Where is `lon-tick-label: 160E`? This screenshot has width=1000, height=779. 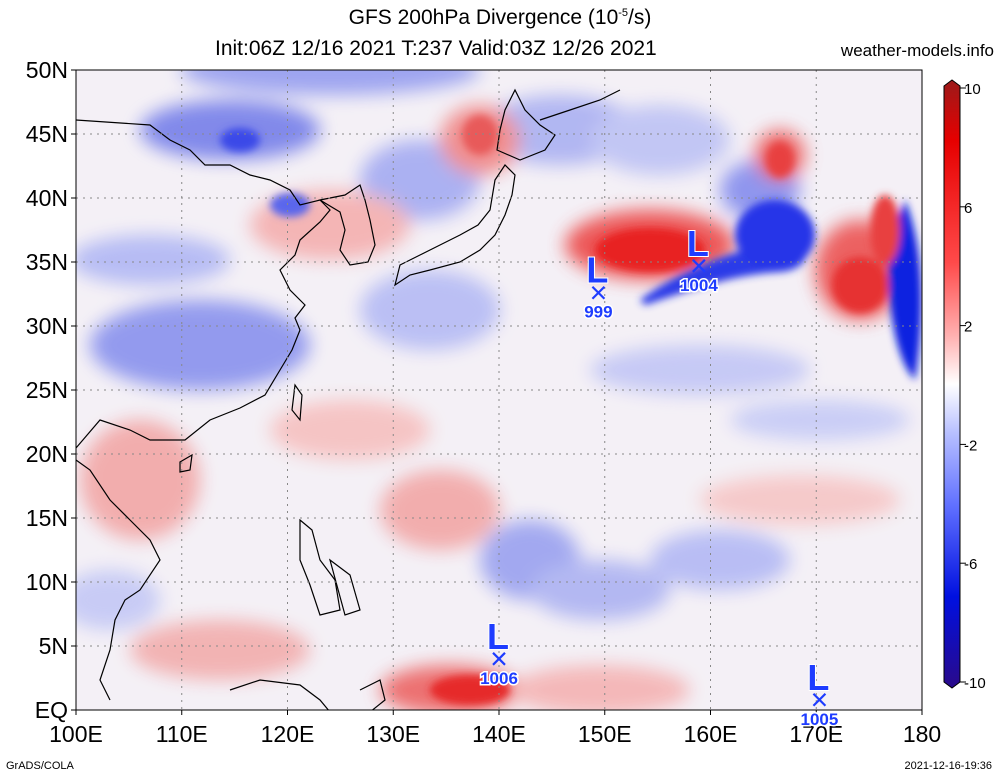 lon-tick-label: 160E is located at coordinates (711, 734).